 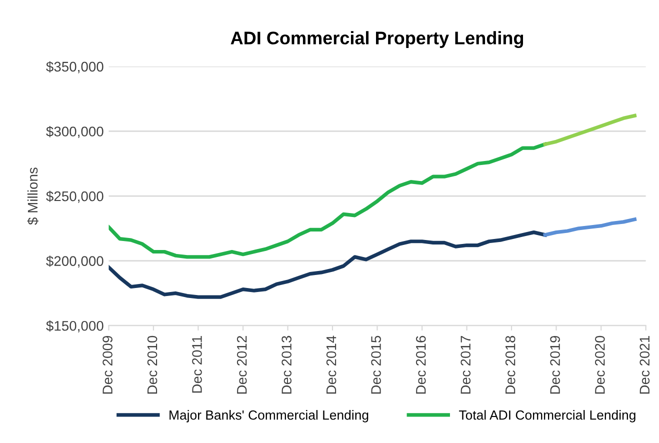 What do you see at coordinates (421, 365) in the screenshot?
I see `x-tick-label: Dec 2016` at bounding box center [421, 365].